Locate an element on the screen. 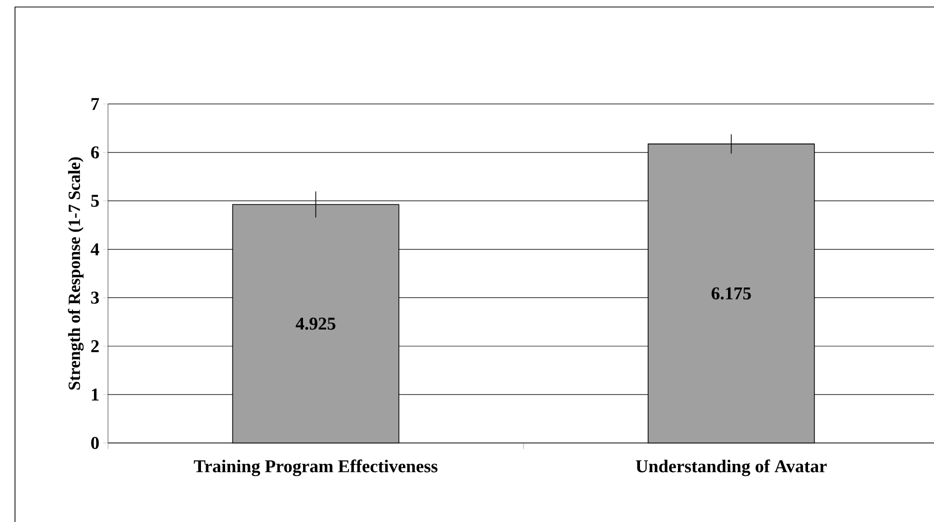 Image resolution: width=934 pixels, height=522 pixels. y-tick-label: 1 is located at coordinates (95, 394).